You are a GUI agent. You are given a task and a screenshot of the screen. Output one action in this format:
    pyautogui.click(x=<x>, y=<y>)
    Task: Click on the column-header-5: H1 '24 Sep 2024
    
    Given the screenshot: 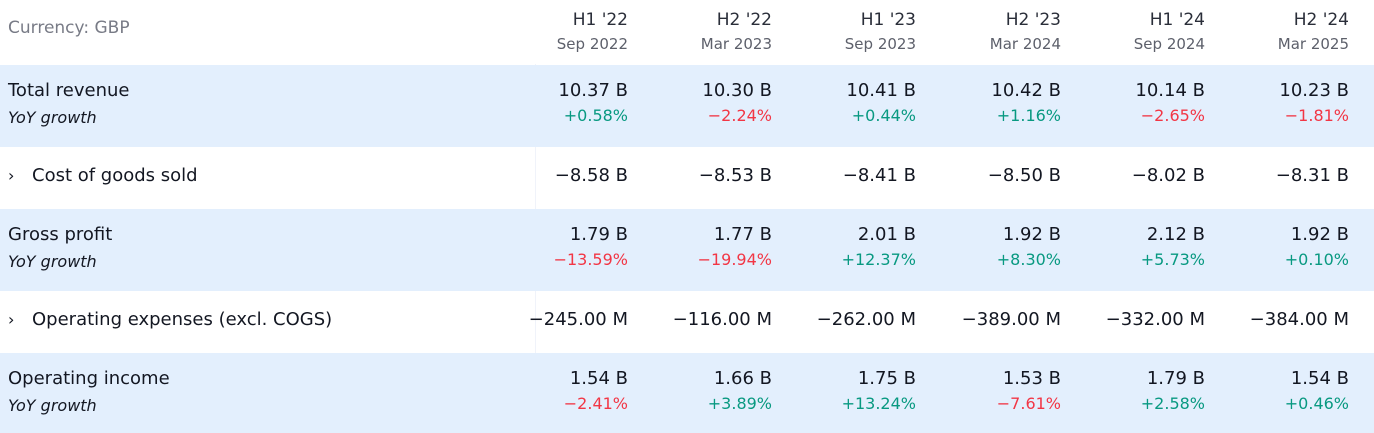 What is the action you would take?
    pyautogui.click(x=1145, y=31)
    